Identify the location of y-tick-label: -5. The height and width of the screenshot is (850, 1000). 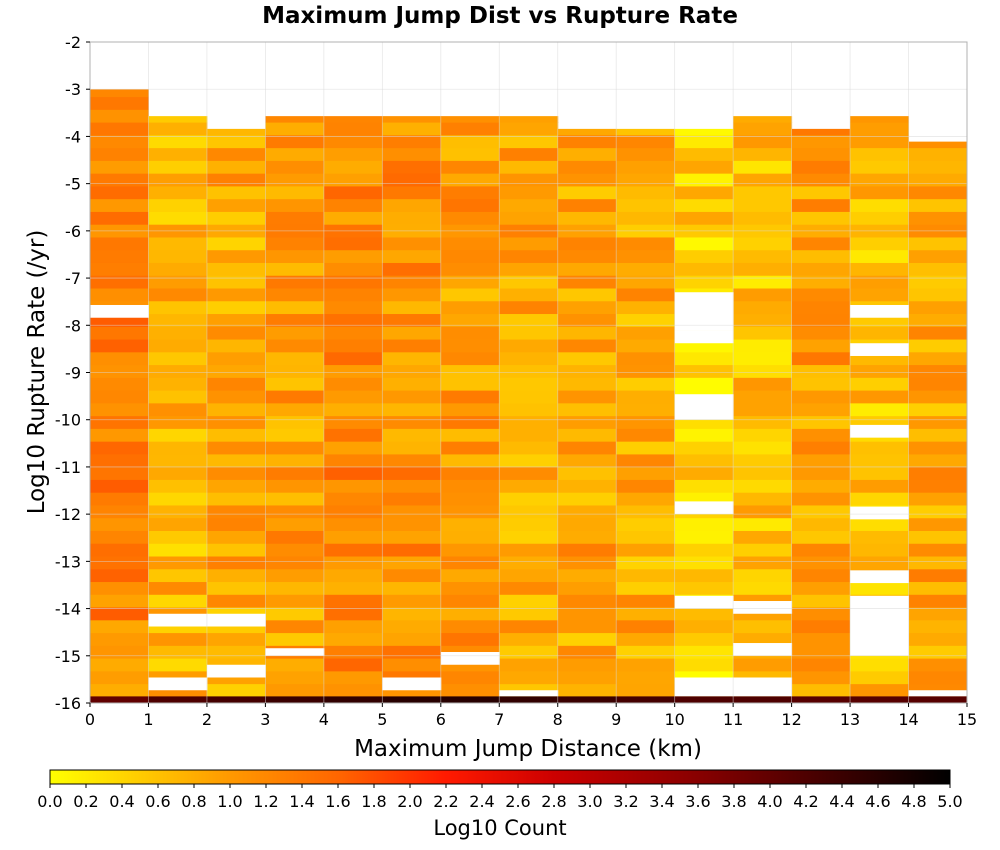
(73, 184).